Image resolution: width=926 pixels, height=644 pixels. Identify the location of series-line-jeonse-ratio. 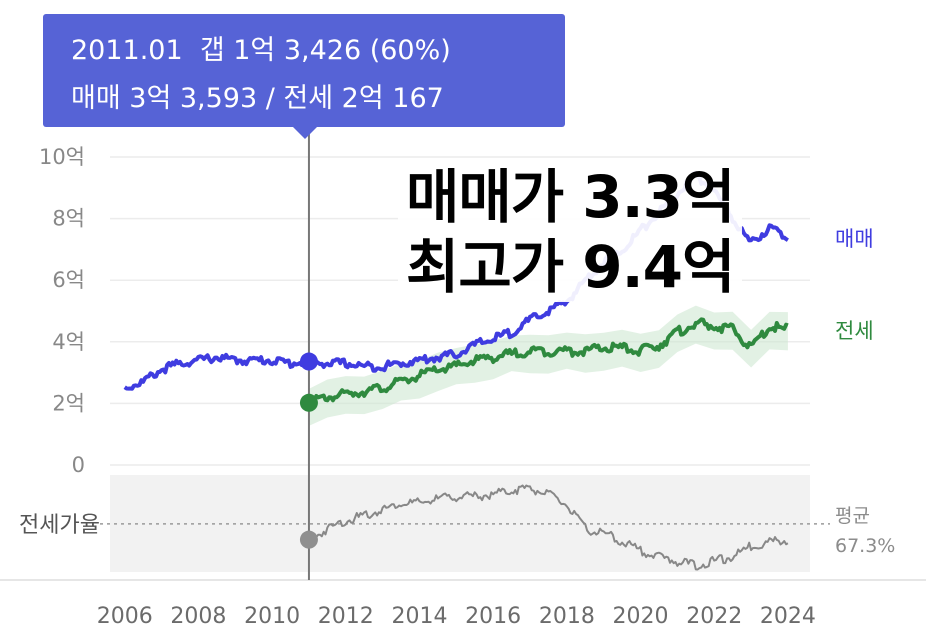
(548, 527).